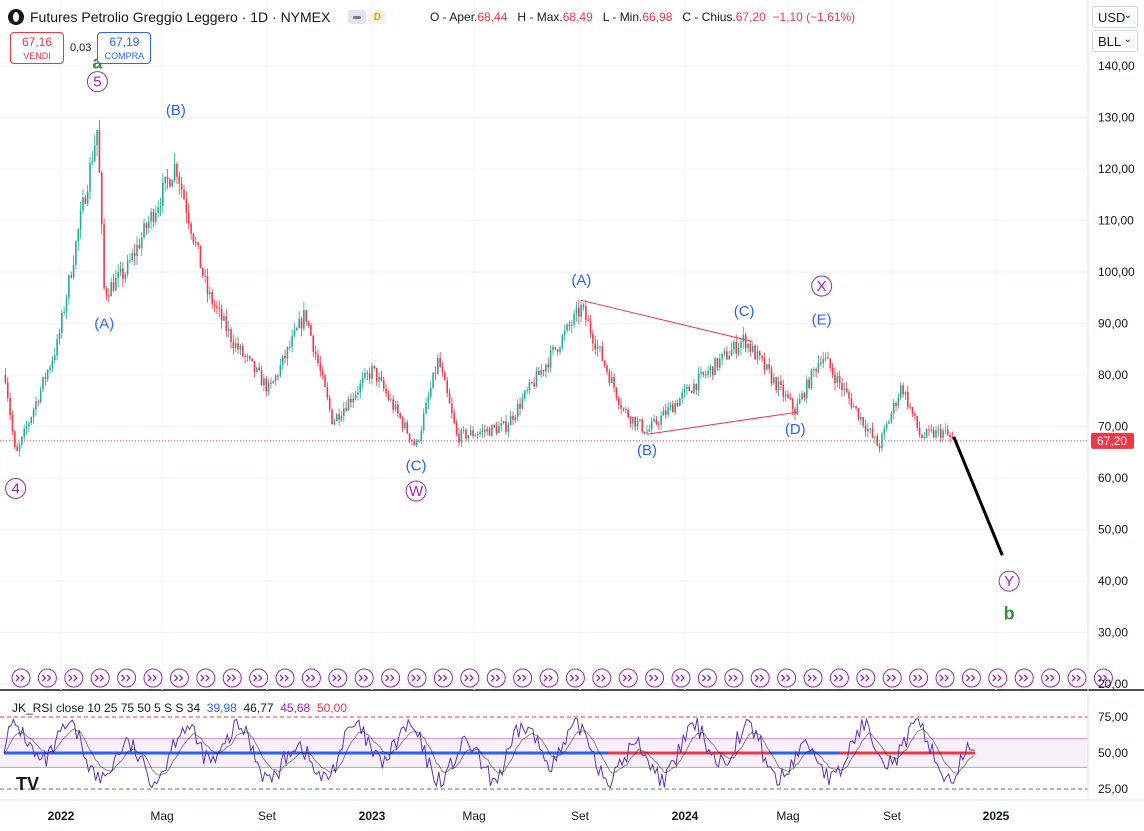  I want to click on sell-button: 67,16 VENDI, so click(37, 48).